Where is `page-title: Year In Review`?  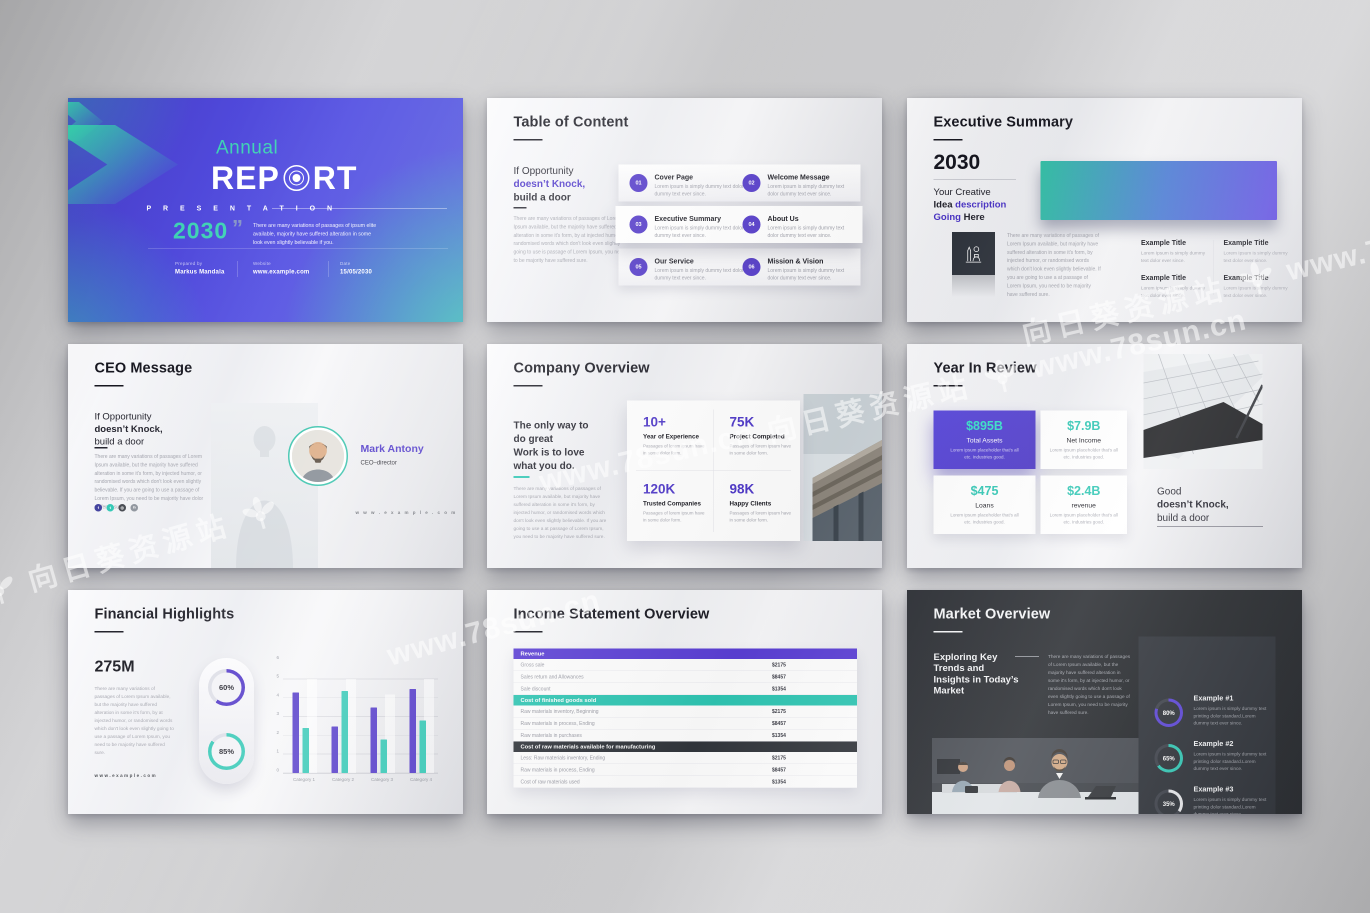
page-title: Year In Review is located at coordinates (985, 368).